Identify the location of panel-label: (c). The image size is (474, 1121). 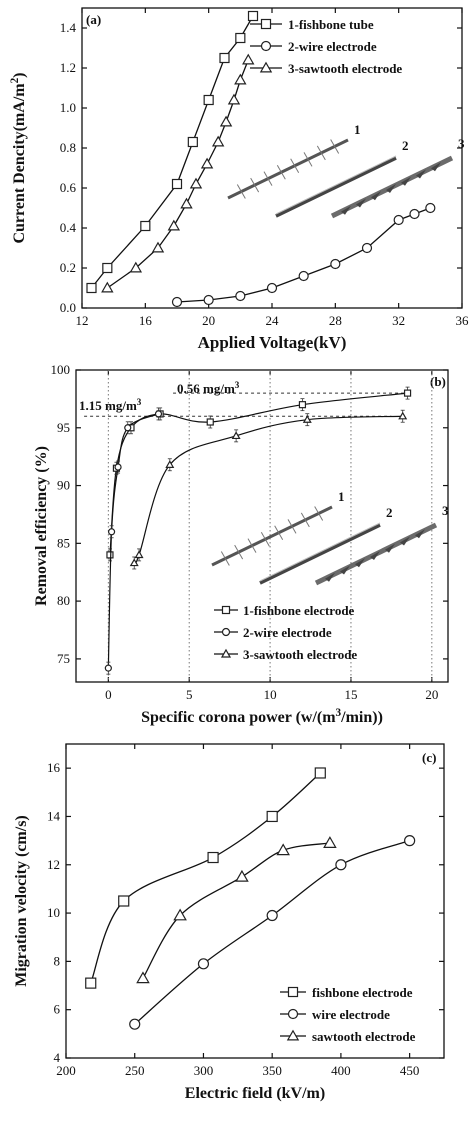
(429, 757).